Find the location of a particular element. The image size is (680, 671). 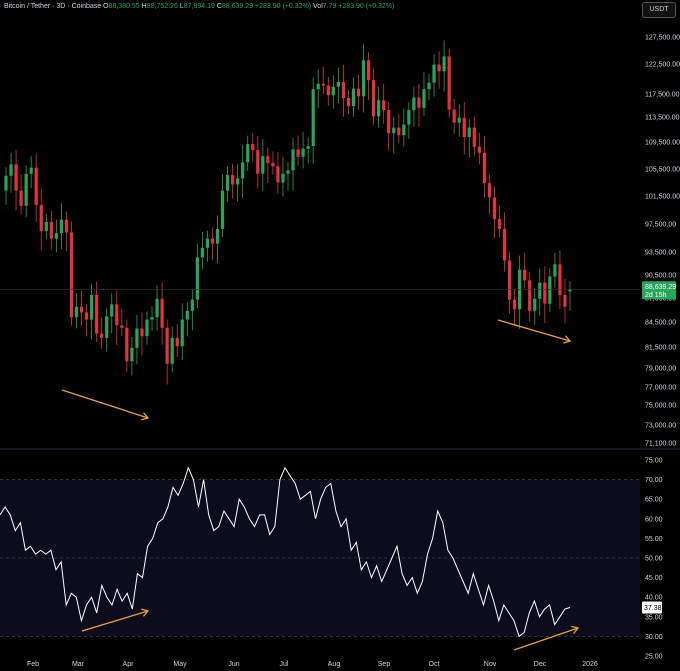

price-axis-tick: 84,500.00 is located at coordinates (660, 323).